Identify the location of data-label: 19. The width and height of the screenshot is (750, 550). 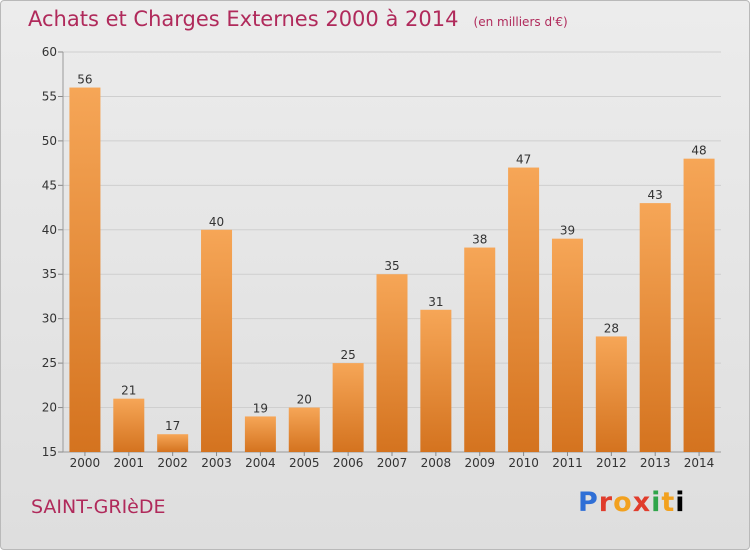
(260, 408).